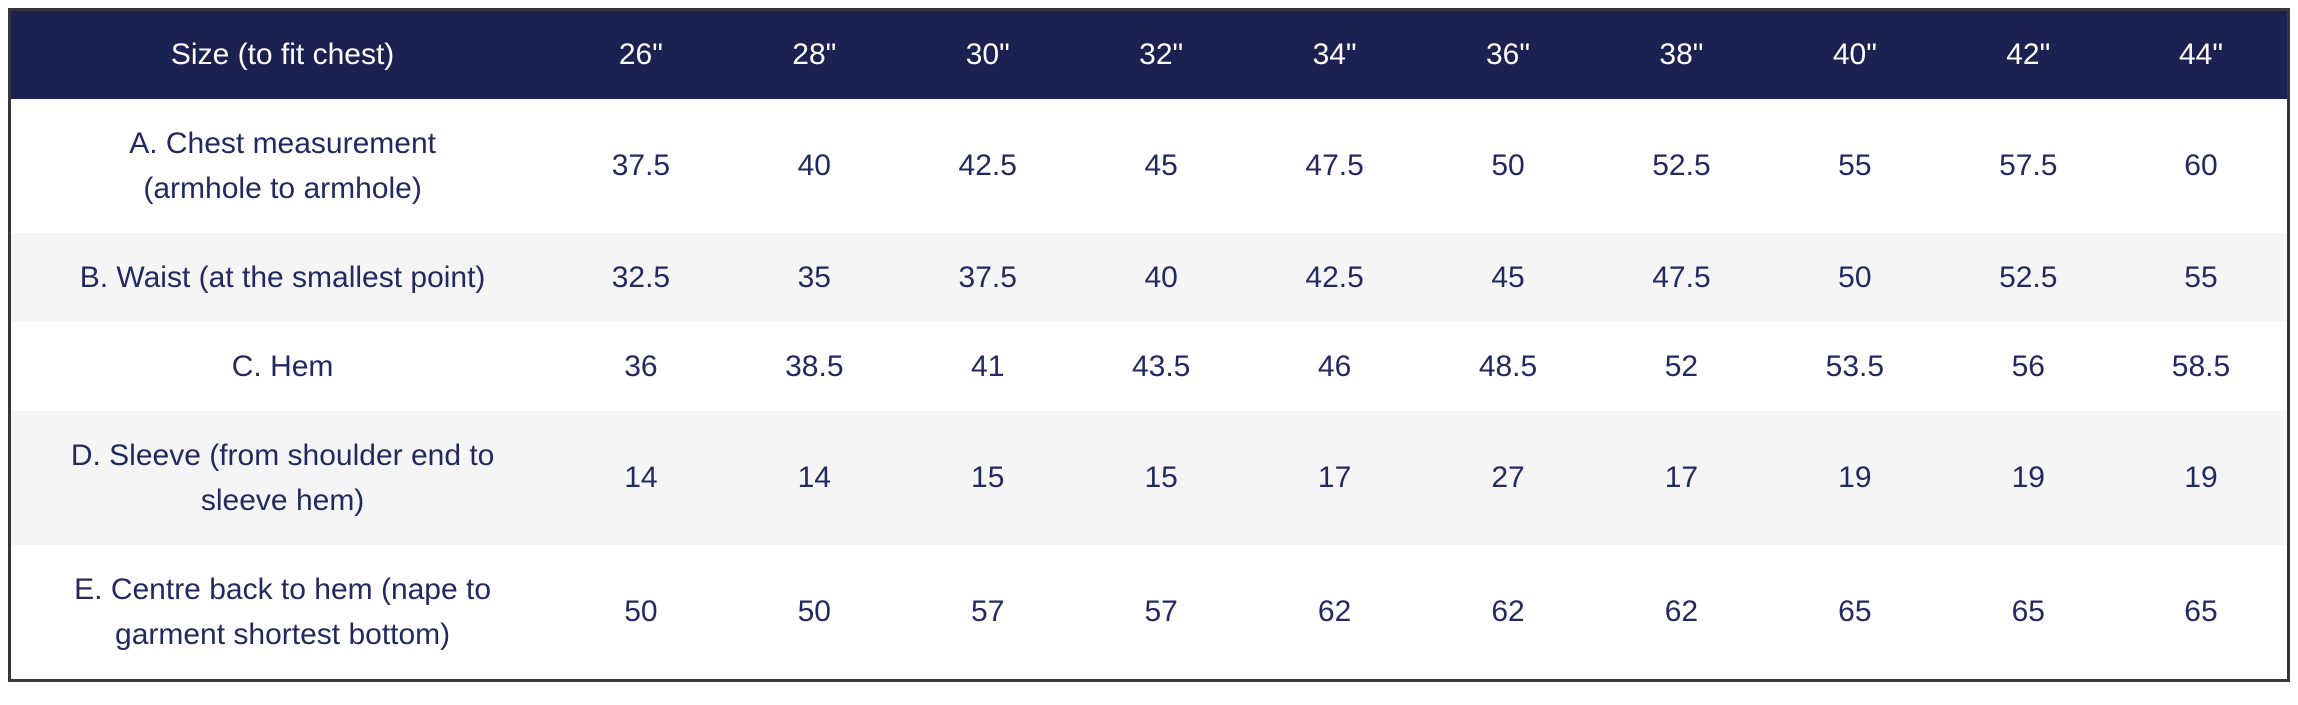  What do you see at coordinates (282, 366) in the screenshot?
I see `row-label-hem: C. Hem` at bounding box center [282, 366].